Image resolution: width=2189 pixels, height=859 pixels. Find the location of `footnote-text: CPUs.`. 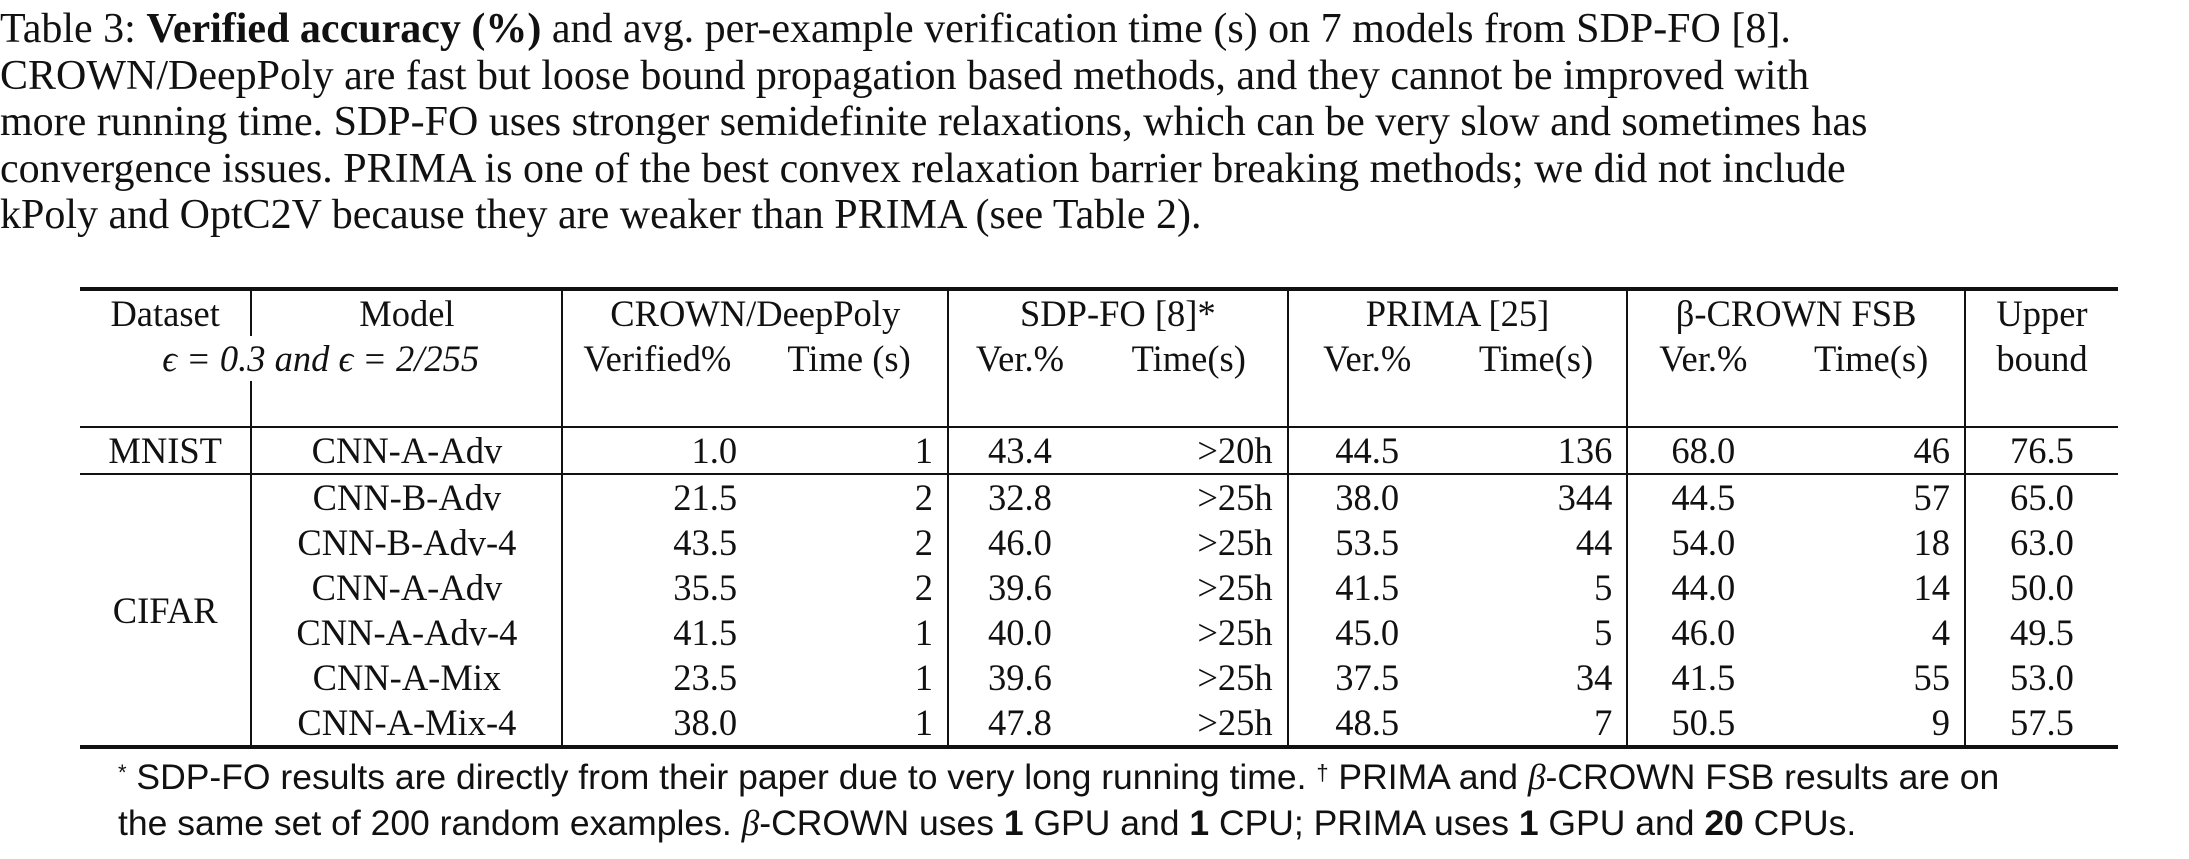

footnote-text: CPUs. is located at coordinates (1800, 823).